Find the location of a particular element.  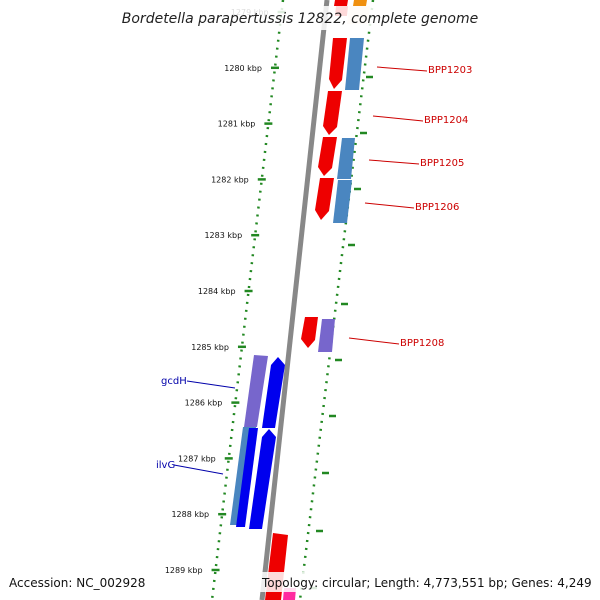

accession-text: Accession: NC_002928 is located at coordinates (77, 583).